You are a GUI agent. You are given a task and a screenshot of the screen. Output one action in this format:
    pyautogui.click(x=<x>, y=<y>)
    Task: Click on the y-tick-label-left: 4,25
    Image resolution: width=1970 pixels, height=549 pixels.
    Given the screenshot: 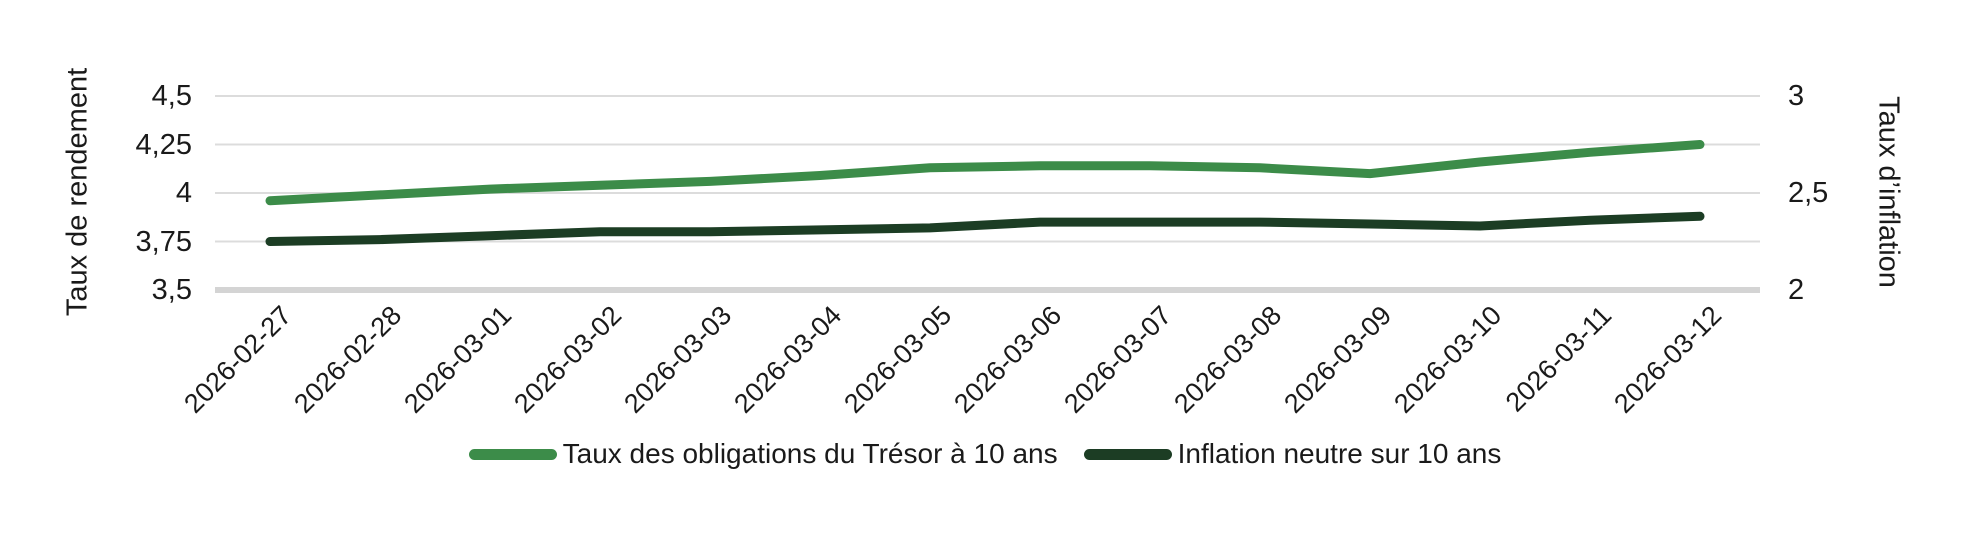 What is the action you would take?
    pyautogui.click(x=163, y=144)
    